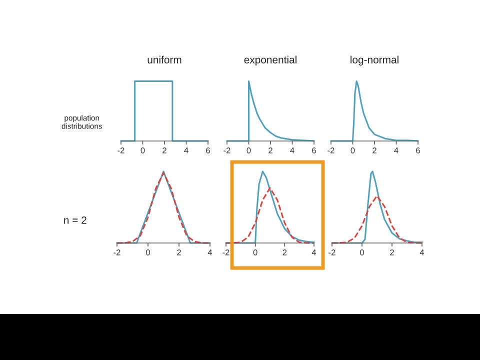 The image size is (480, 360). I want to click on chart-title: exponential, so click(270, 61).